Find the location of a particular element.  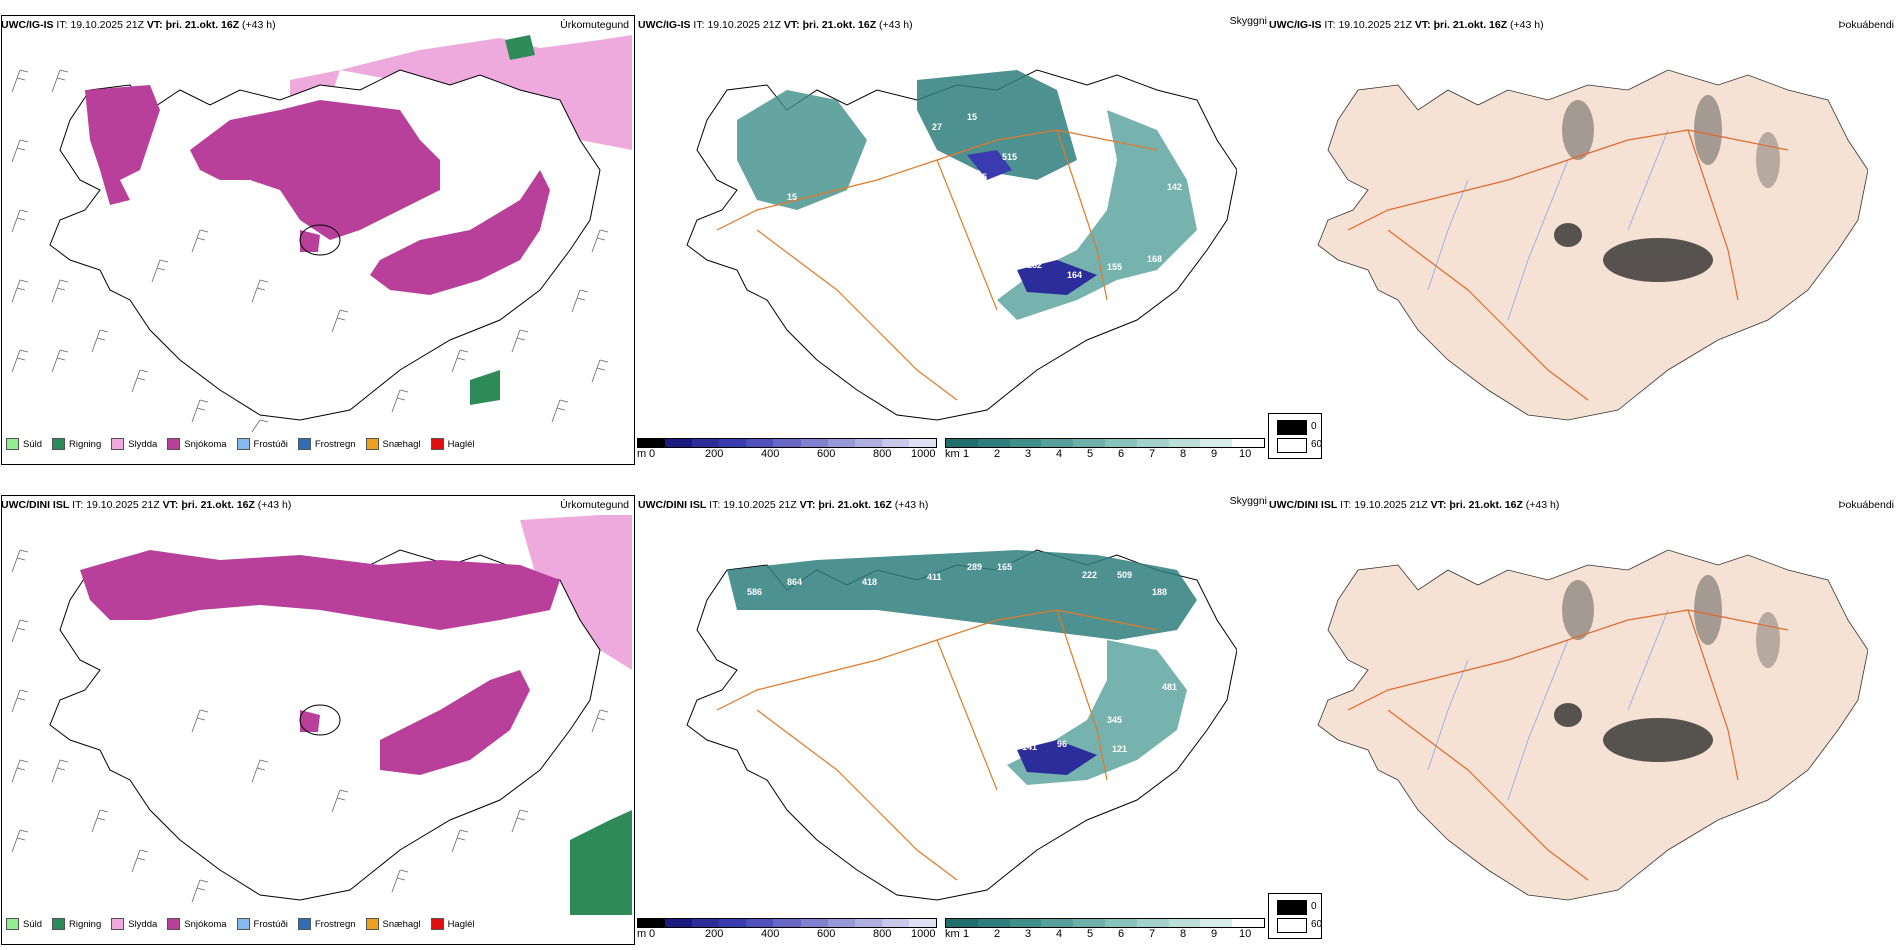

legend-label: Haglél is located at coordinates (461, 444).